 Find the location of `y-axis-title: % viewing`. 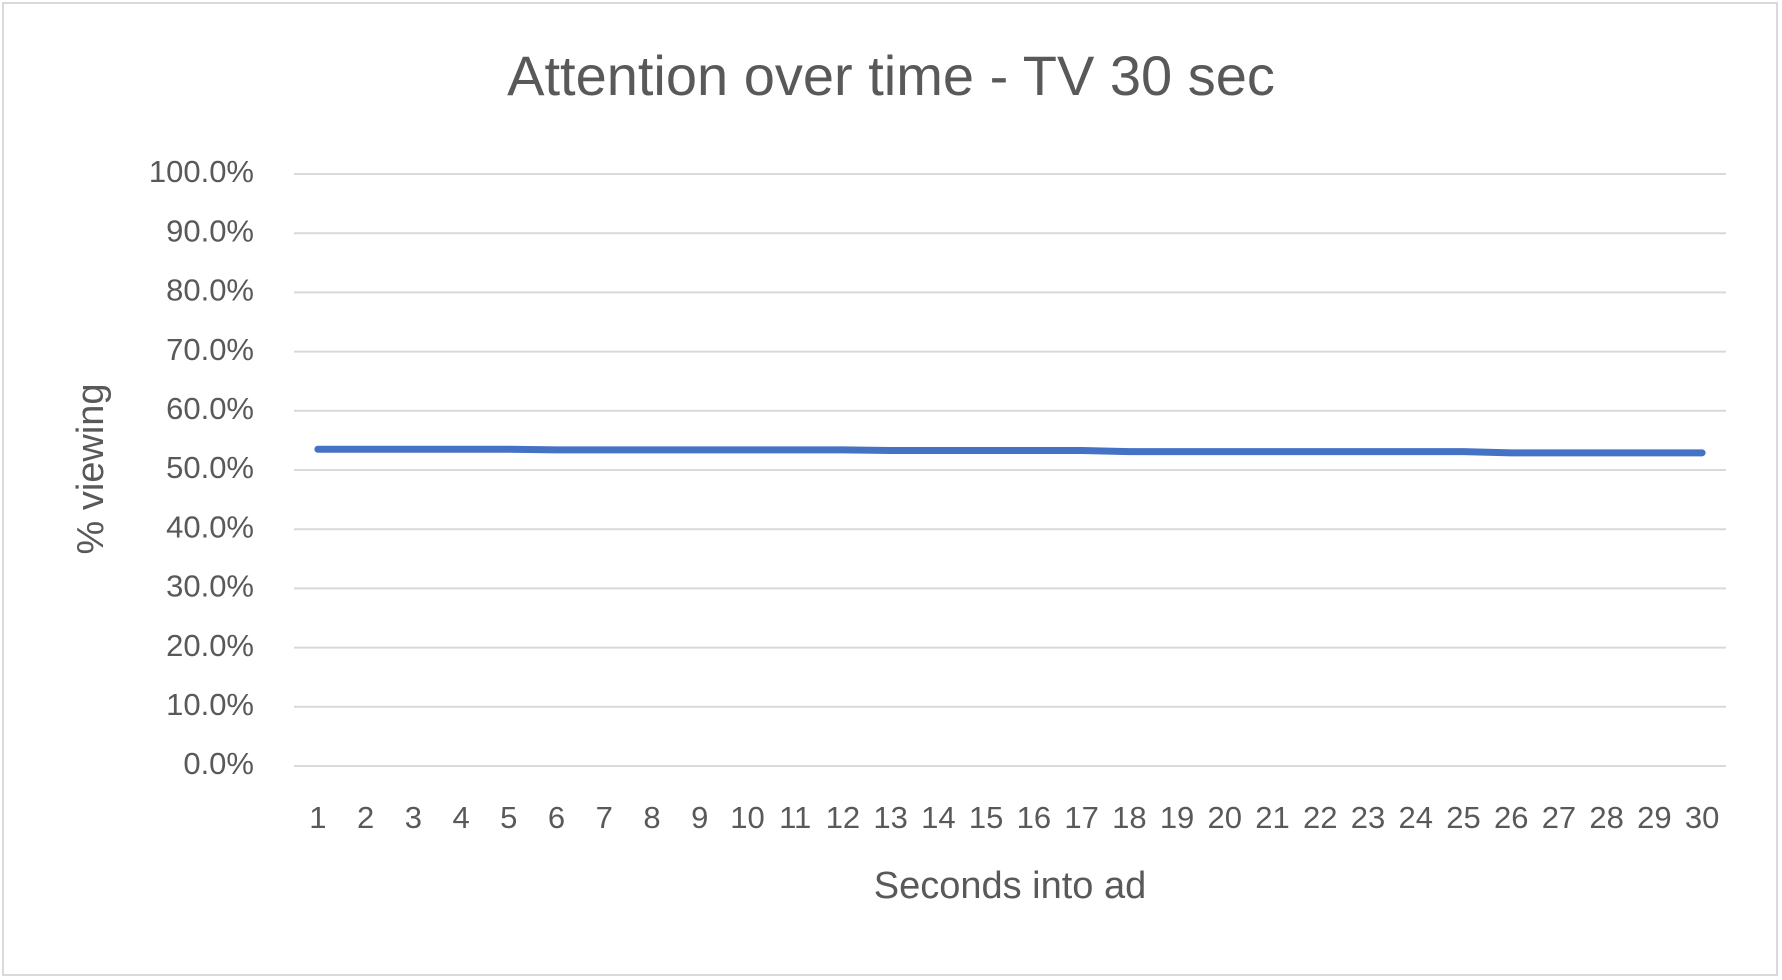

y-axis-title: % viewing is located at coordinates (91, 468).